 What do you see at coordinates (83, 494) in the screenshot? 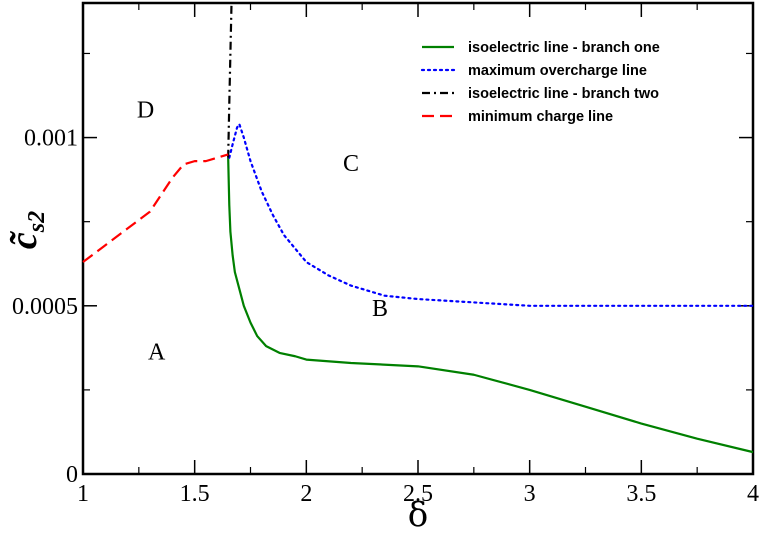
I see `x-tick-label: 1` at bounding box center [83, 494].